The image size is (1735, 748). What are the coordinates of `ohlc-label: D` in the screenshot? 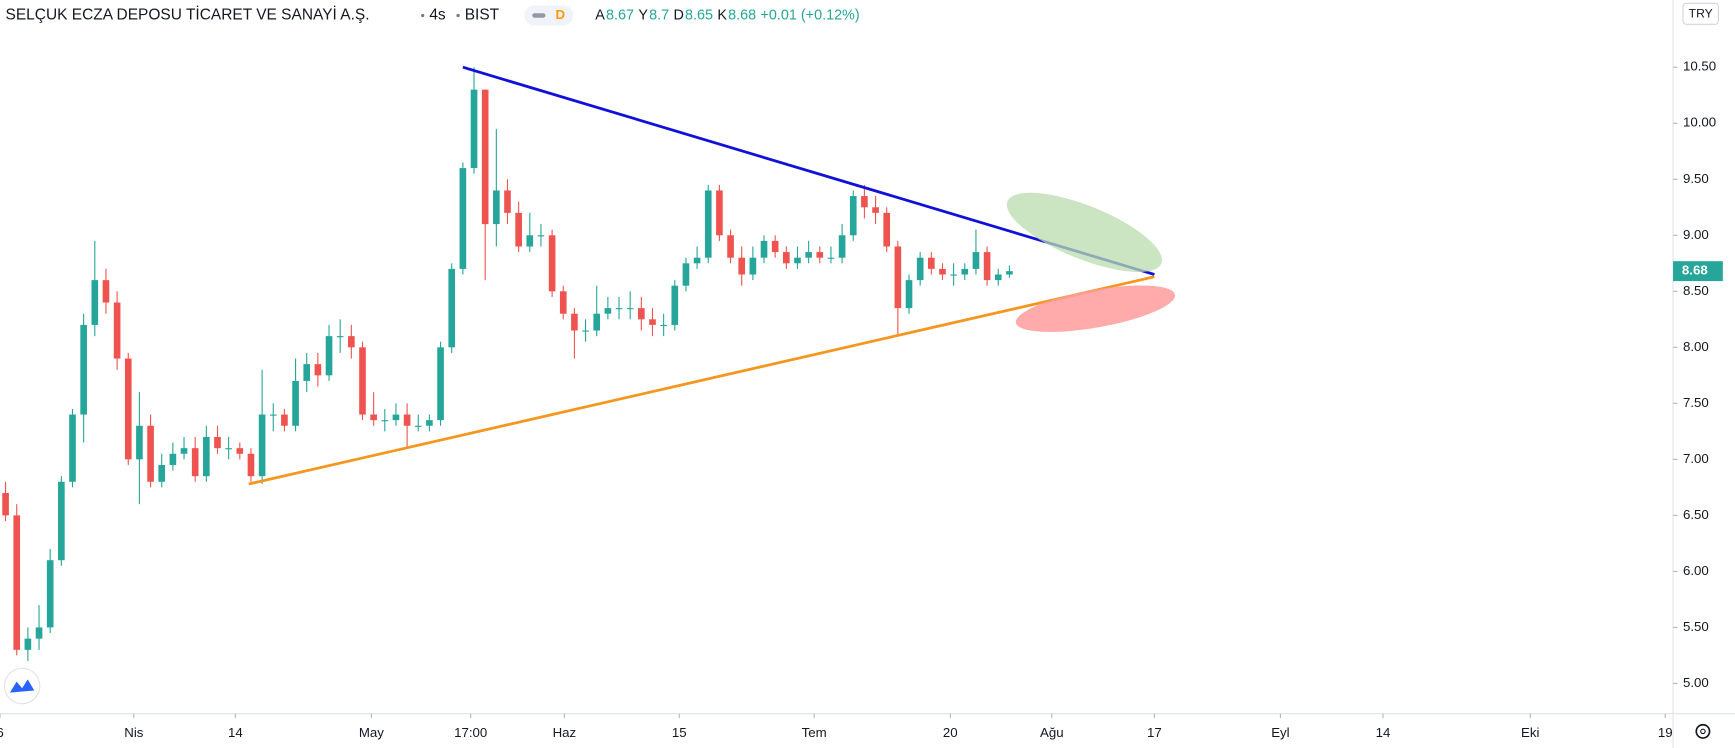 It's located at (679, 15).